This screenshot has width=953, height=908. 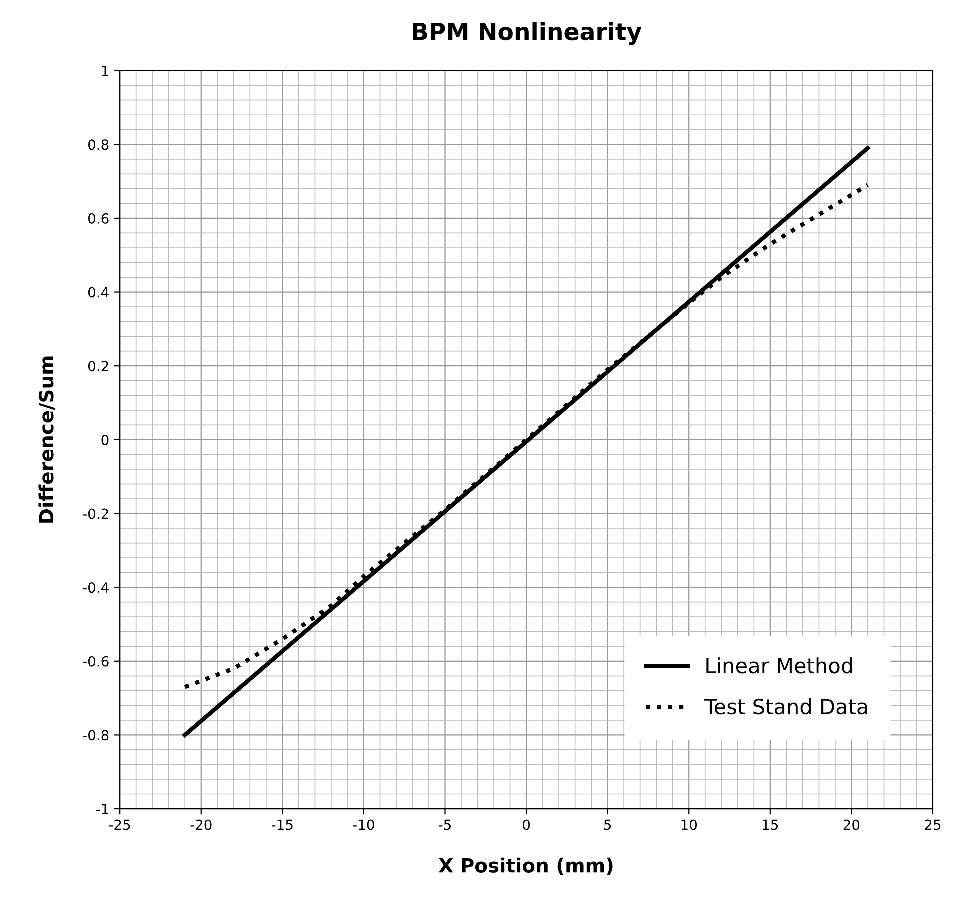 I want to click on y-tick-label: 1, so click(x=105, y=71).